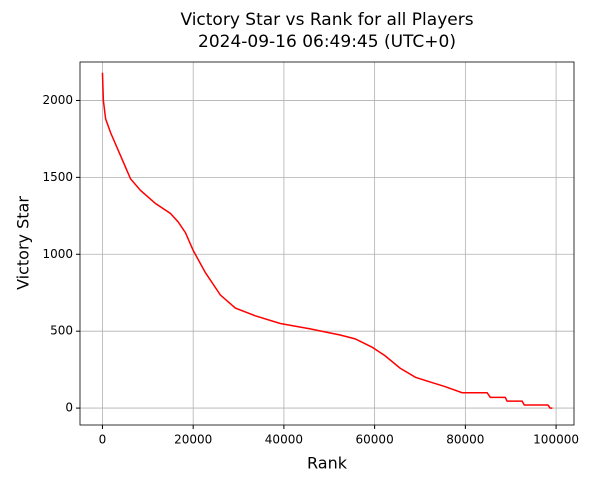 This screenshot has height=483, width=592. What do you see at coordinates (57, 177) in the screenshot?
I see `y-tick-label: 1500` at bounding box center [57, 177].